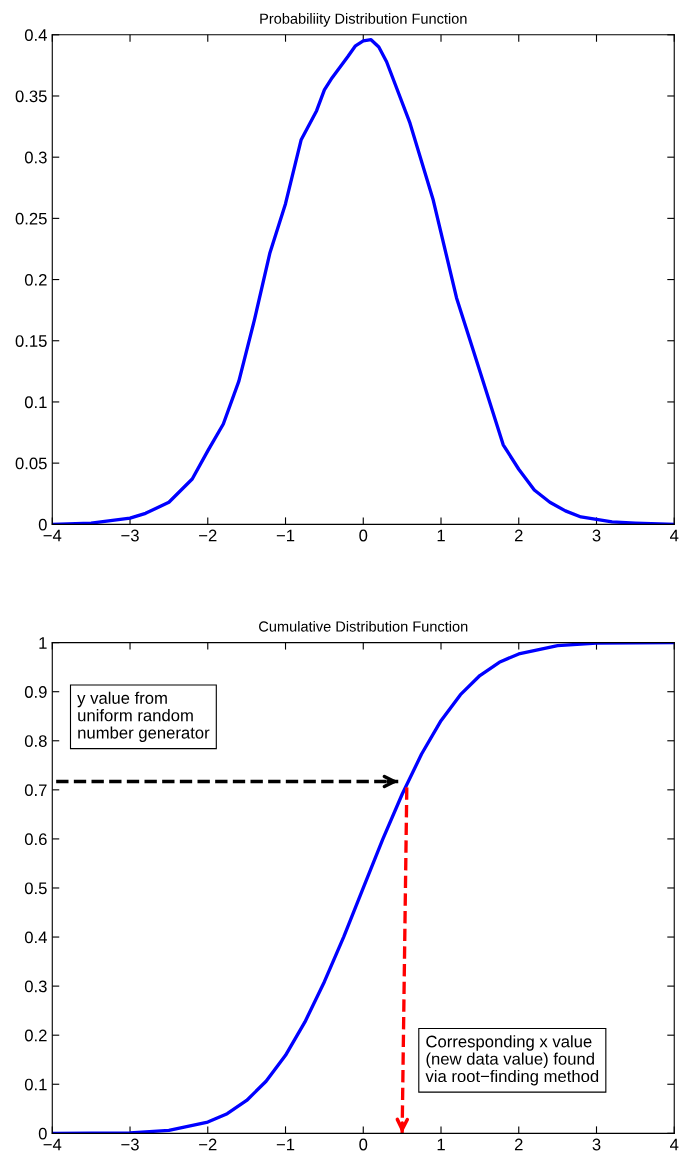  I want to click on annotation: y value from uniform random number generator, so click(143, 716).